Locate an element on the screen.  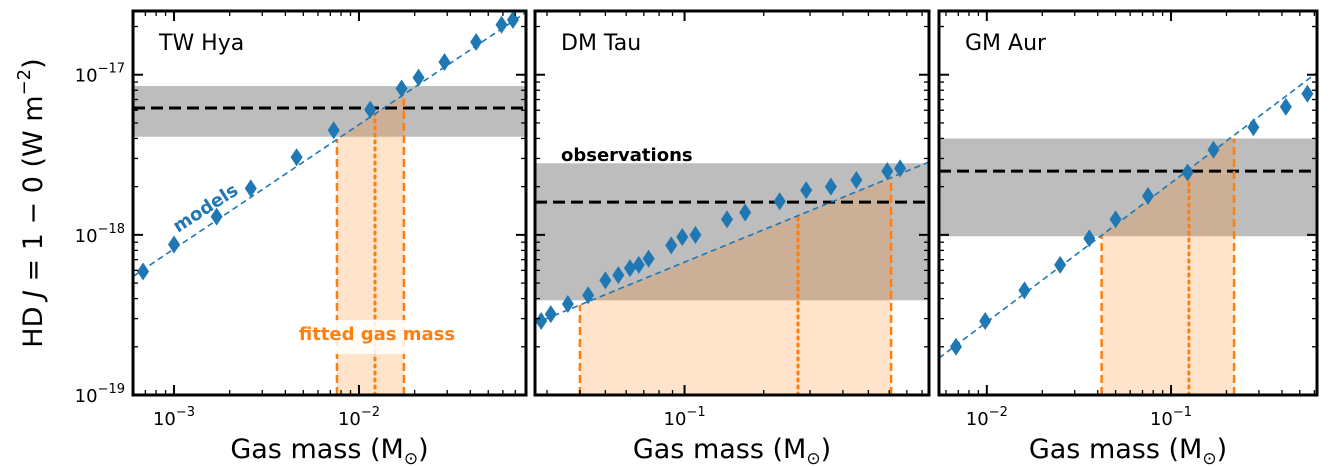
x-tick-label: 10⁻¹ is located at coordinates (1171, 417).